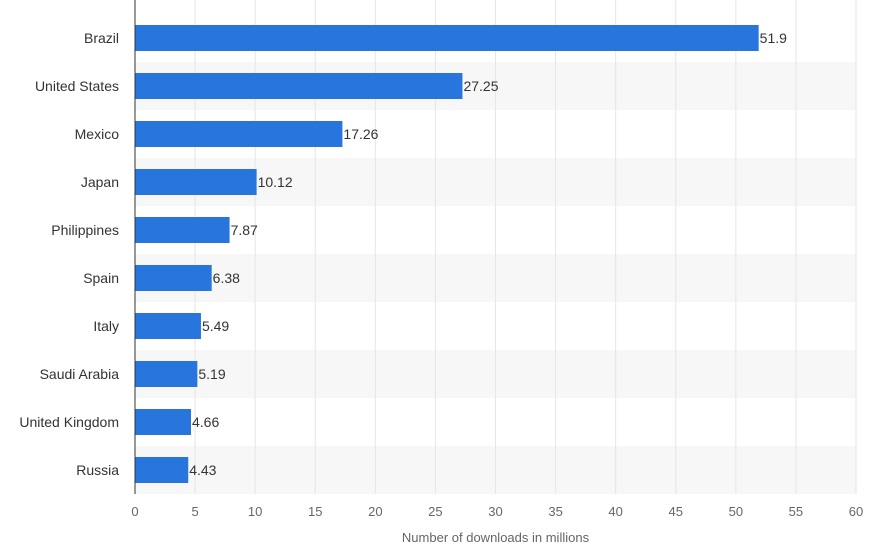 The width and height of the screenshot is (872, 549). I want to click on x-tick-label: 0, so click(134, 511).